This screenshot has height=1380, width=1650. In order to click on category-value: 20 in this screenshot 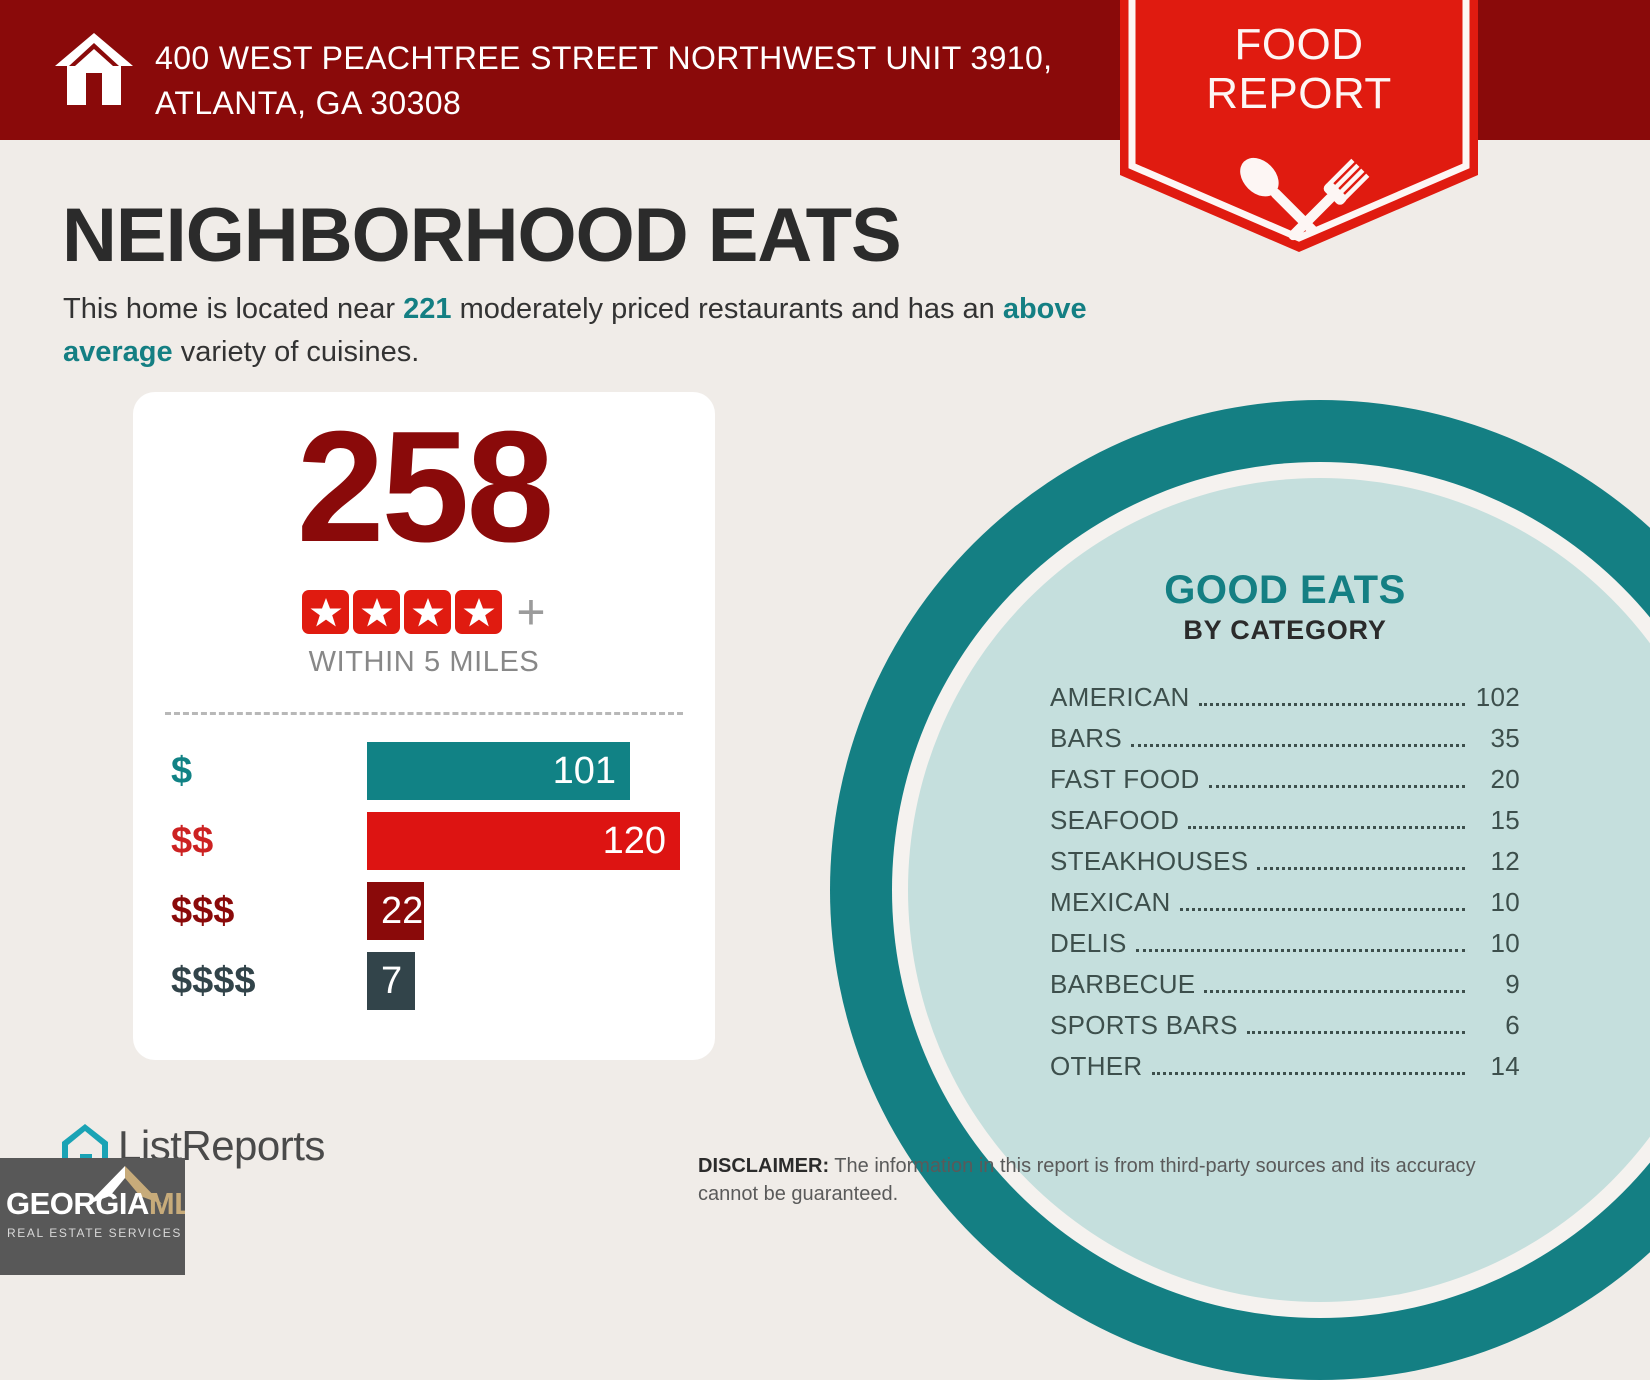, I will do `click(1505, 779)`.